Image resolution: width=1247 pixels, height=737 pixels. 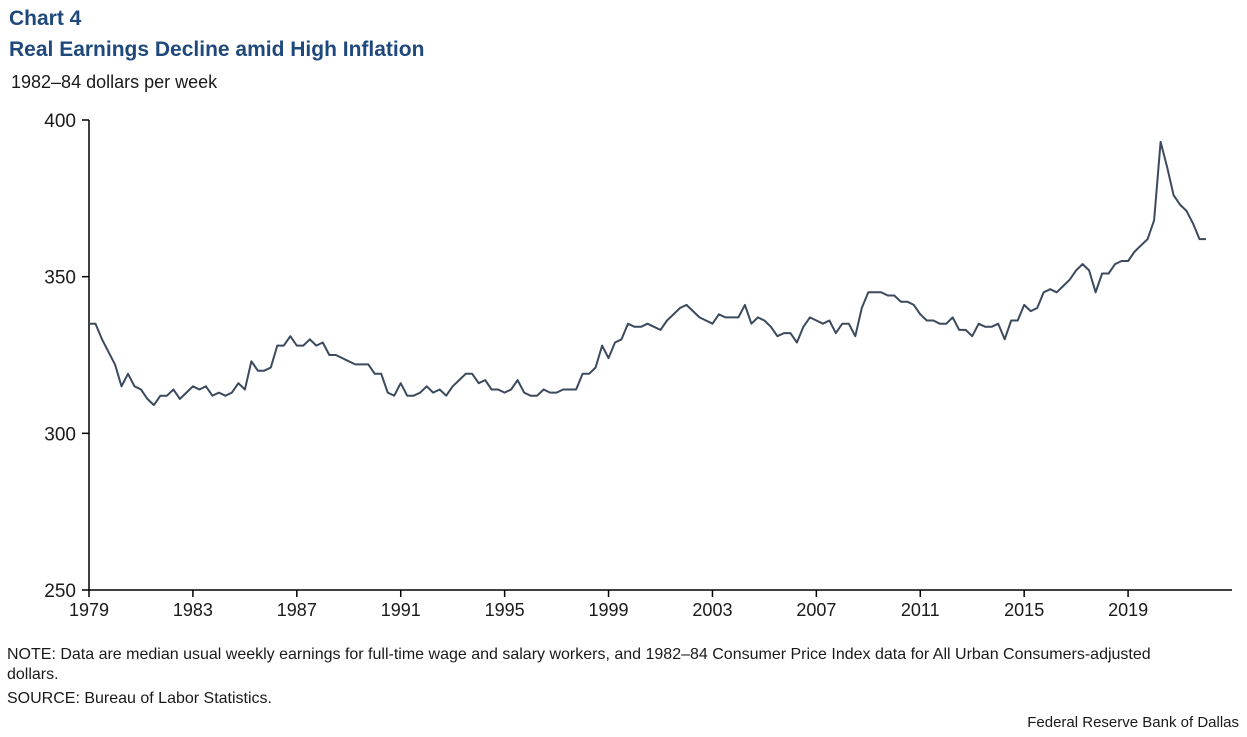 What do you see at coordinates (1024, 610) in the screenshot?
I see `x-tick-label: 2015` at bounding box center [1024, 610].